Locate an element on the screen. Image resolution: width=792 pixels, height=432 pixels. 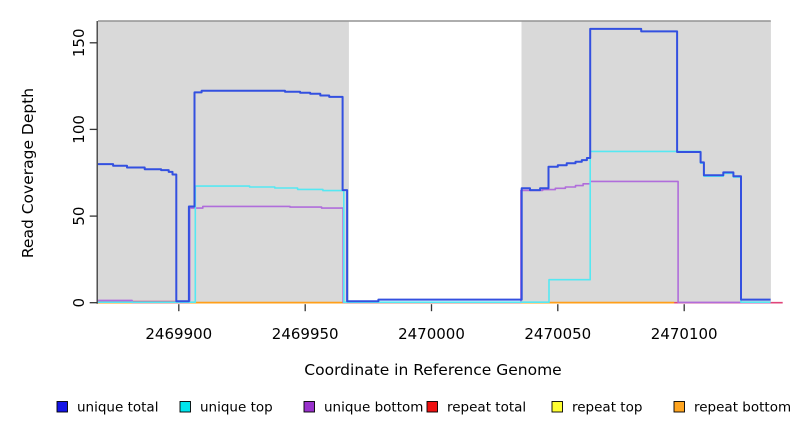
y-tick-label: 150 is located at coordinates (79, 42).